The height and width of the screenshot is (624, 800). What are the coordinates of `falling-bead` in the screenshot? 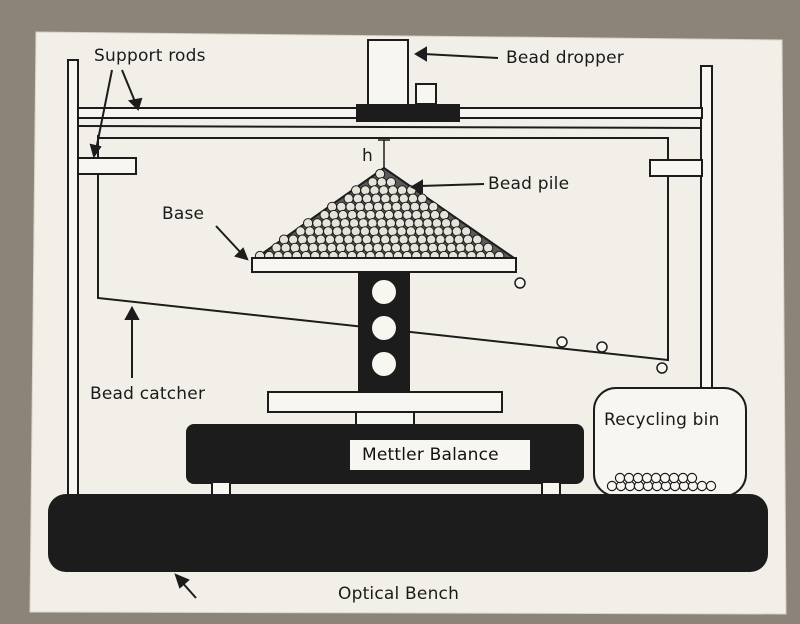 It's located at (602, 347).